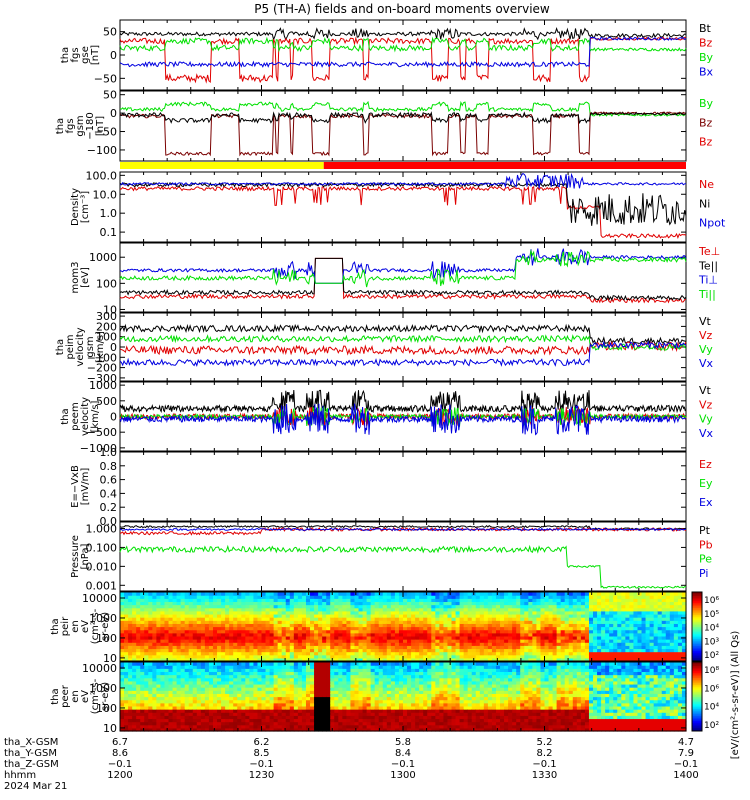  What do you see at coordinates (103, 385) in the screenshot?
I see `y-tick-label: 1000` at bounding box center [103, 385].